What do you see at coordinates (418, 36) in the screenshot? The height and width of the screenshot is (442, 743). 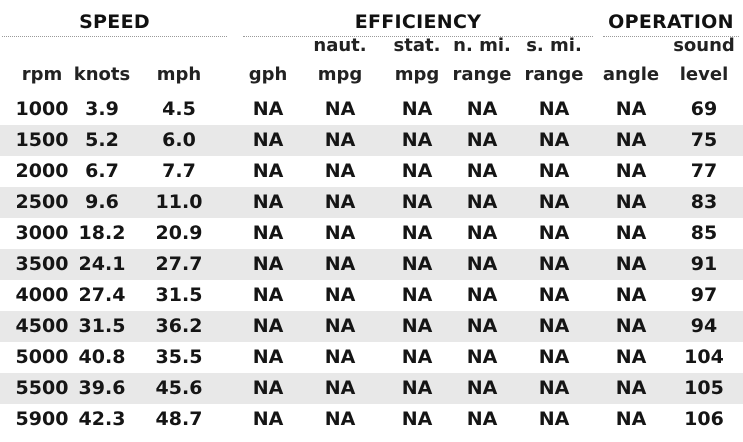 I see `group-divider-efficiency` at bounding box center [418, 36].